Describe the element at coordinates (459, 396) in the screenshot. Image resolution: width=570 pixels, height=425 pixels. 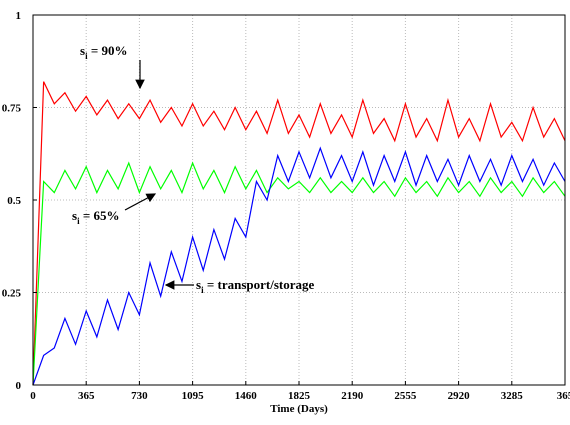
I see `x-tick-label: 2920` at that location.